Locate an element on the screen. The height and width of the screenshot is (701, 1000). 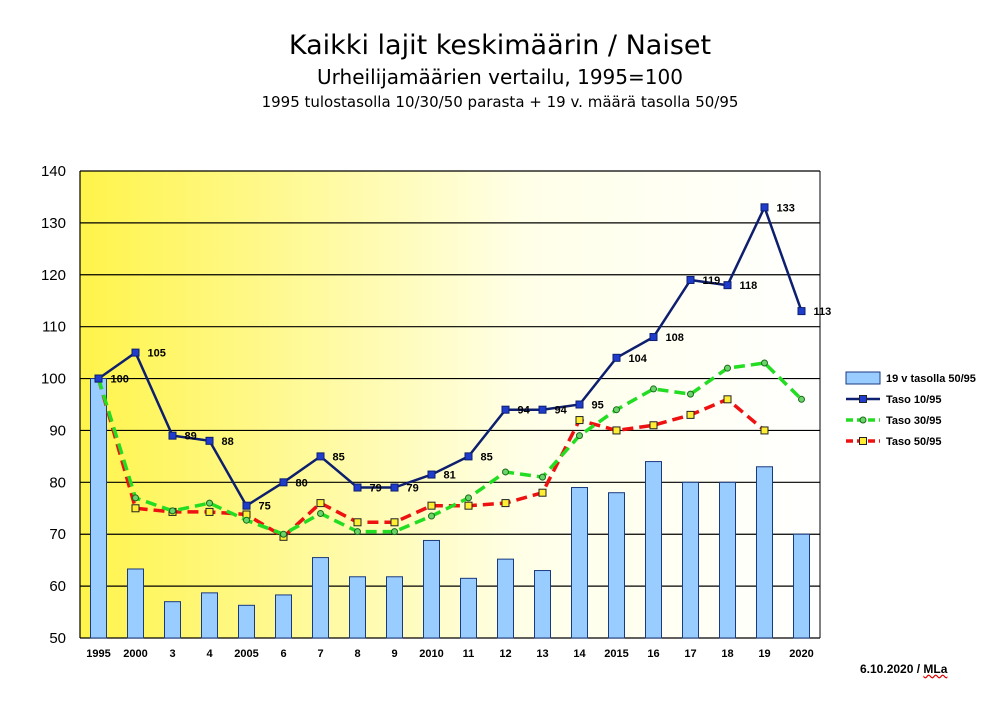
x-tick-label: 2015 is located at coordinates (616, 654).